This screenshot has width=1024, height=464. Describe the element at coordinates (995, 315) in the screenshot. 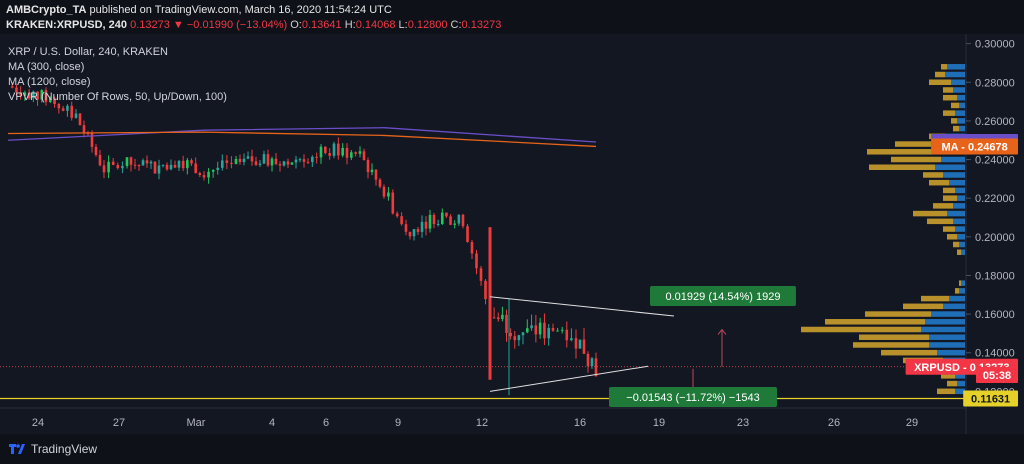

I see `y-tick-label: 0.16000` at that location.